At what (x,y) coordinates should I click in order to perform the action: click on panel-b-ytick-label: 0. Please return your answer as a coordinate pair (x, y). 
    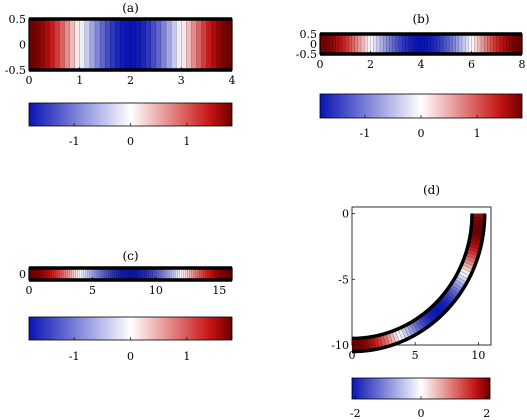
    Looking at the image, I should click on (313, 44).